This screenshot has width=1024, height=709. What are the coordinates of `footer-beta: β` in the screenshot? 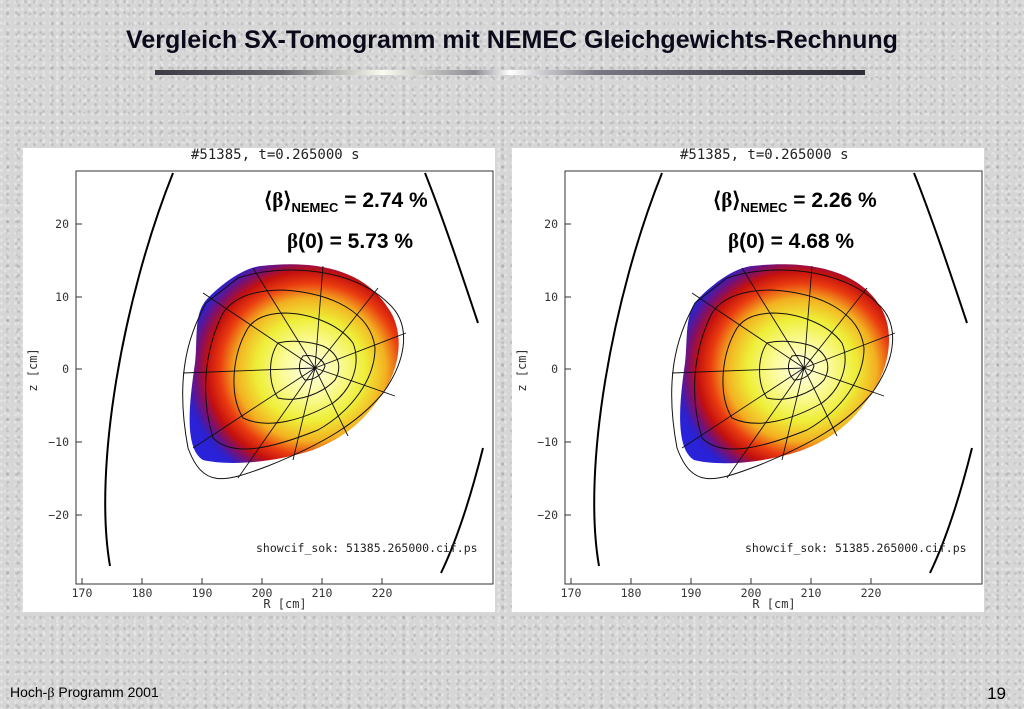 It's located at (51, 693).